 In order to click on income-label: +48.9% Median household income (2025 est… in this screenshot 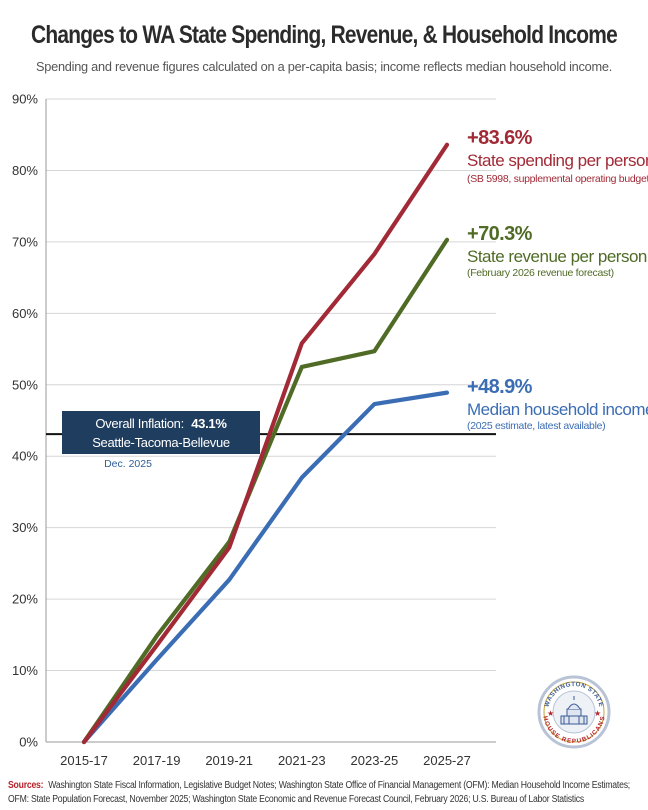, I will do `click(557, 404)`.